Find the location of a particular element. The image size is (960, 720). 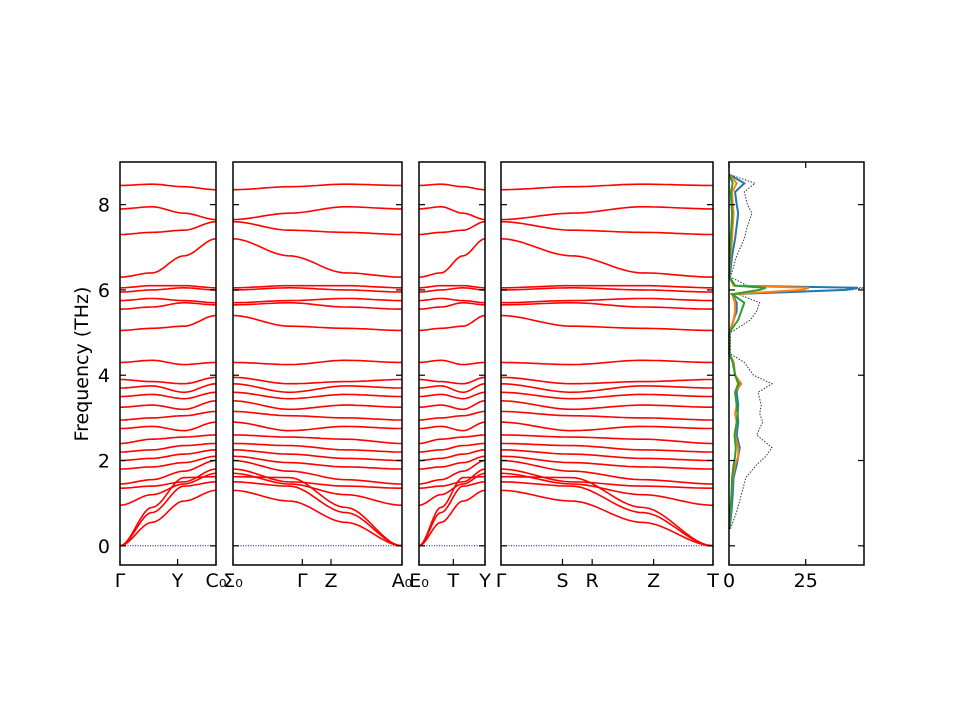

x-tick-label: A₀ is located at coordinates (402, 581).